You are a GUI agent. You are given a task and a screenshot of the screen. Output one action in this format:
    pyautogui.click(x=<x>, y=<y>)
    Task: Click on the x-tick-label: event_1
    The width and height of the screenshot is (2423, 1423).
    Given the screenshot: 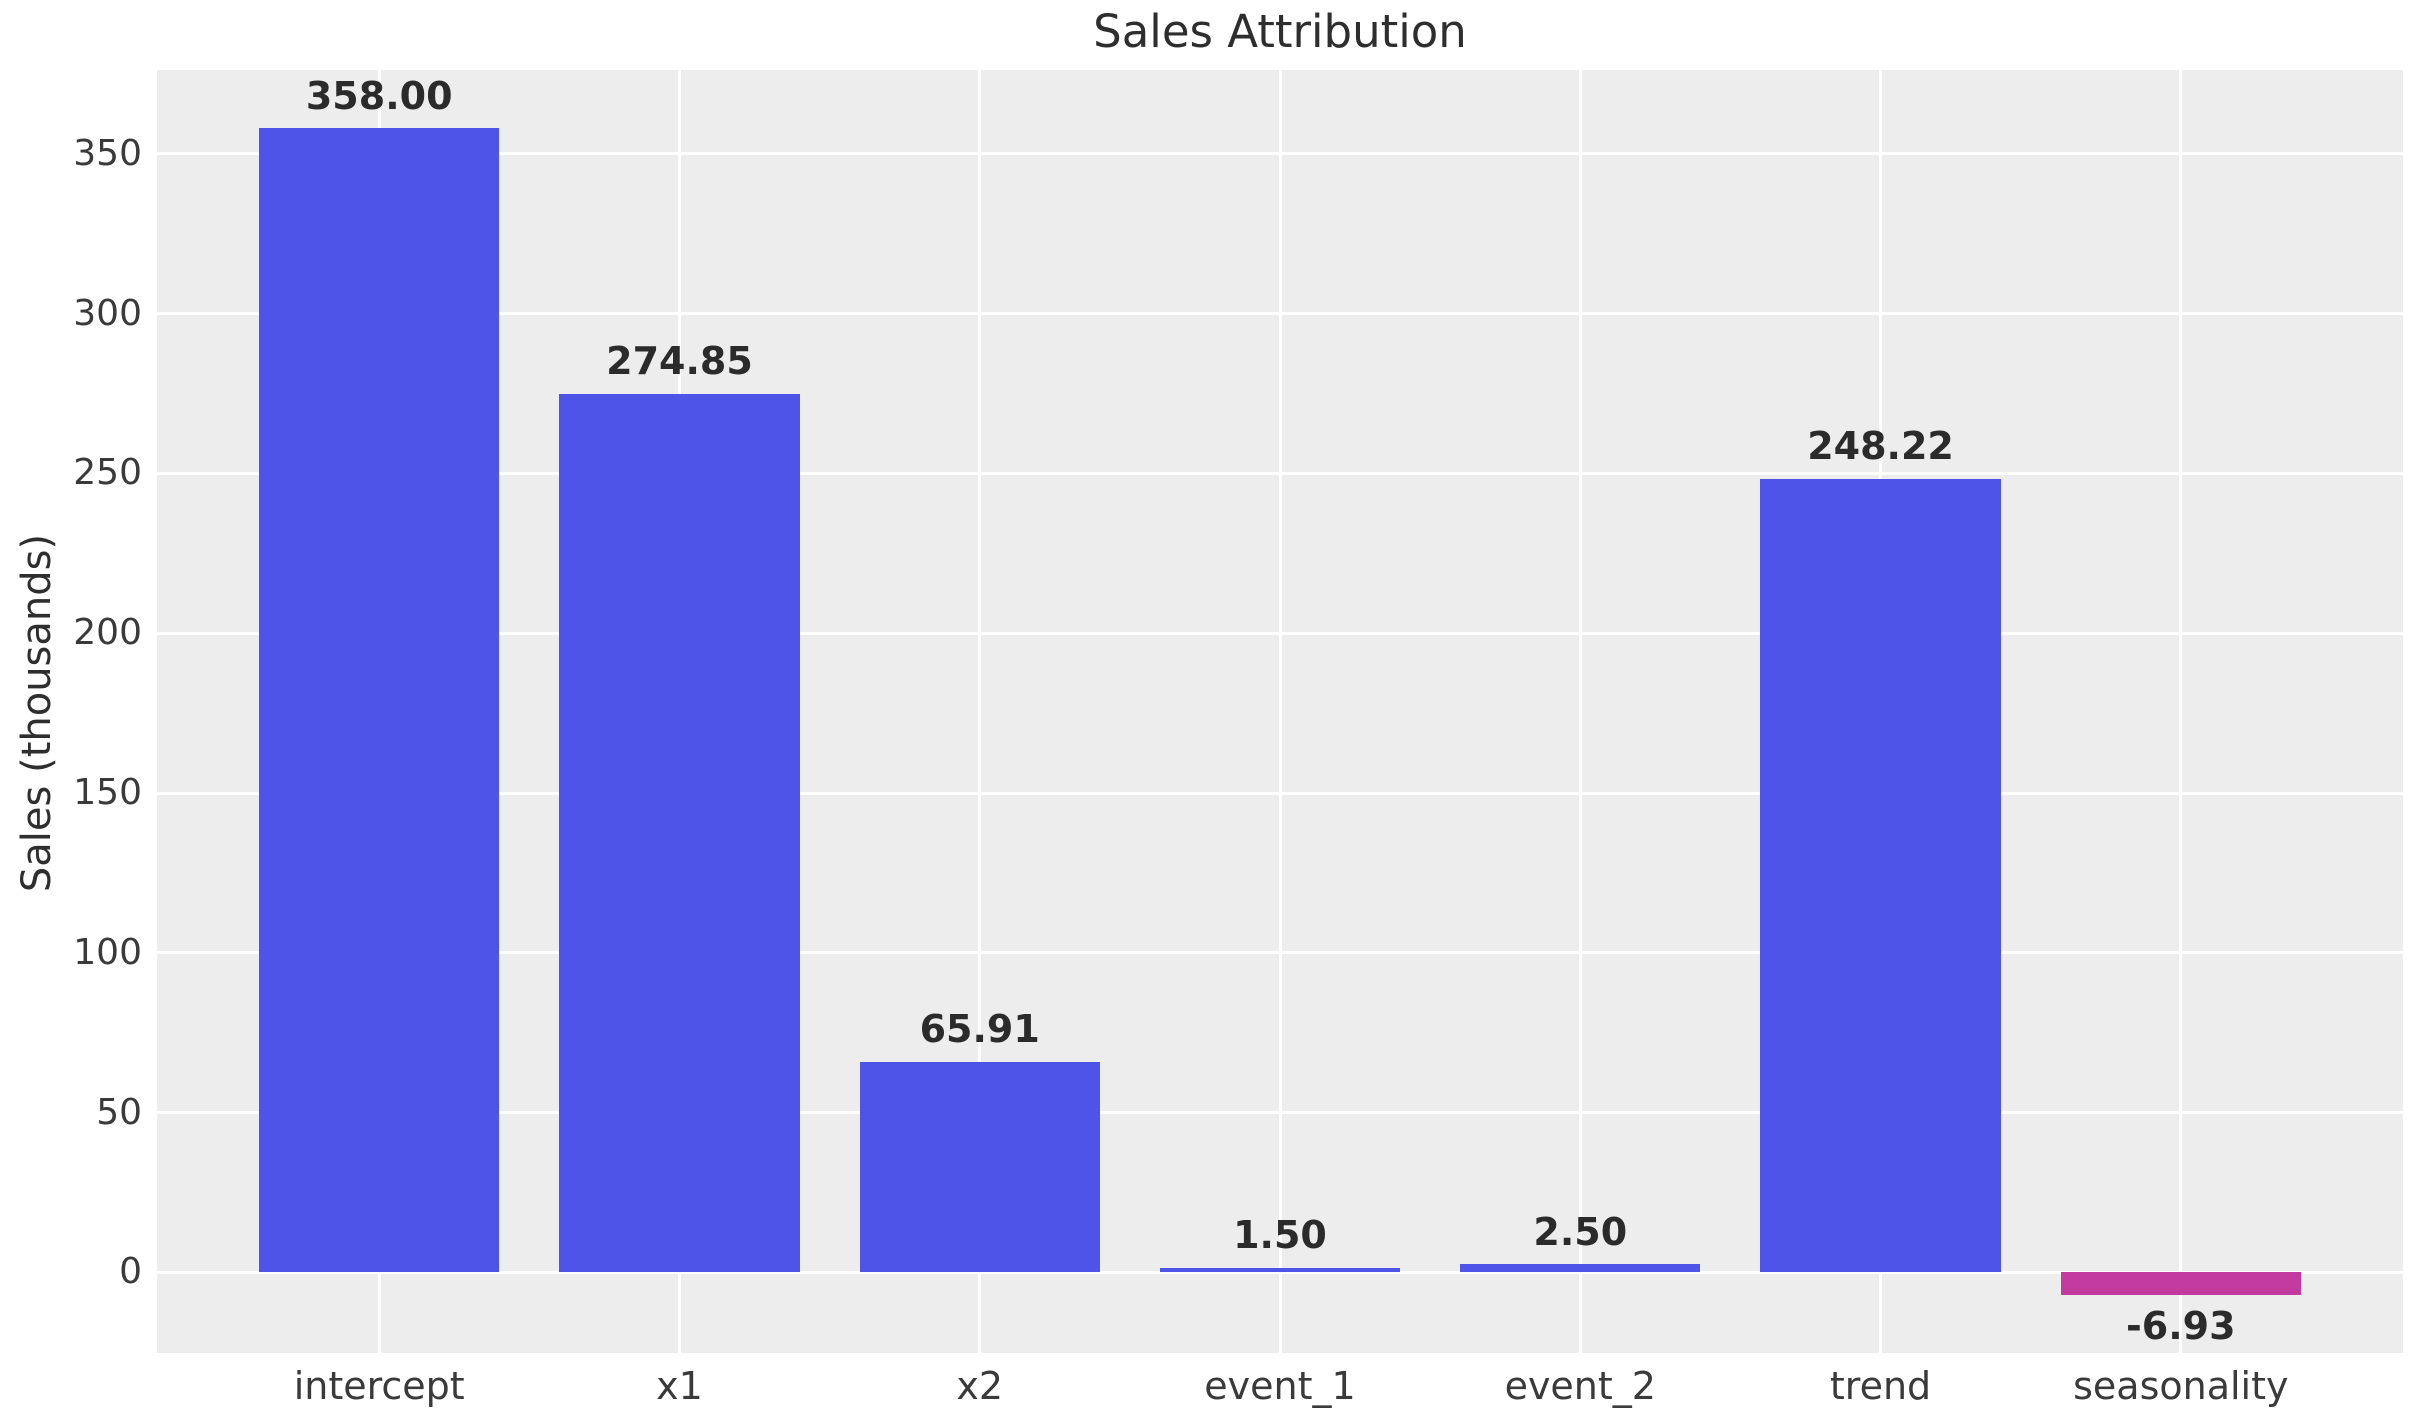 What is the action you would take?
    pyautogui.click(x=1280, y=1386)
    